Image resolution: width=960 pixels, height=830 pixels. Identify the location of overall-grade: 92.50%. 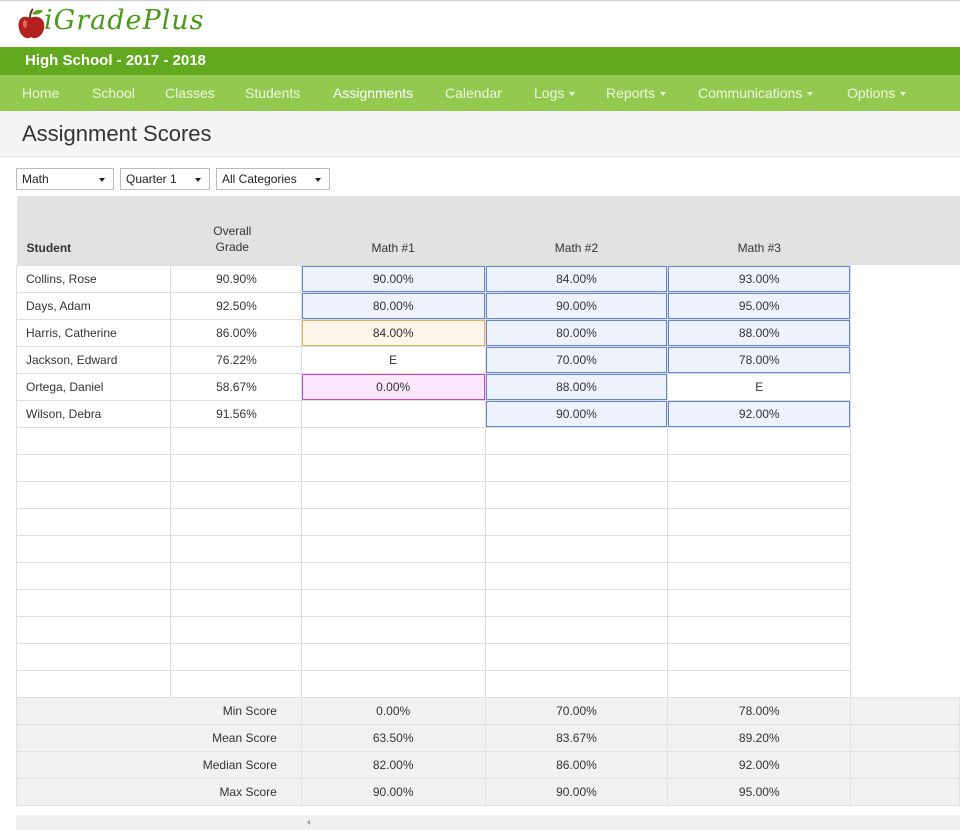
(235, 305).